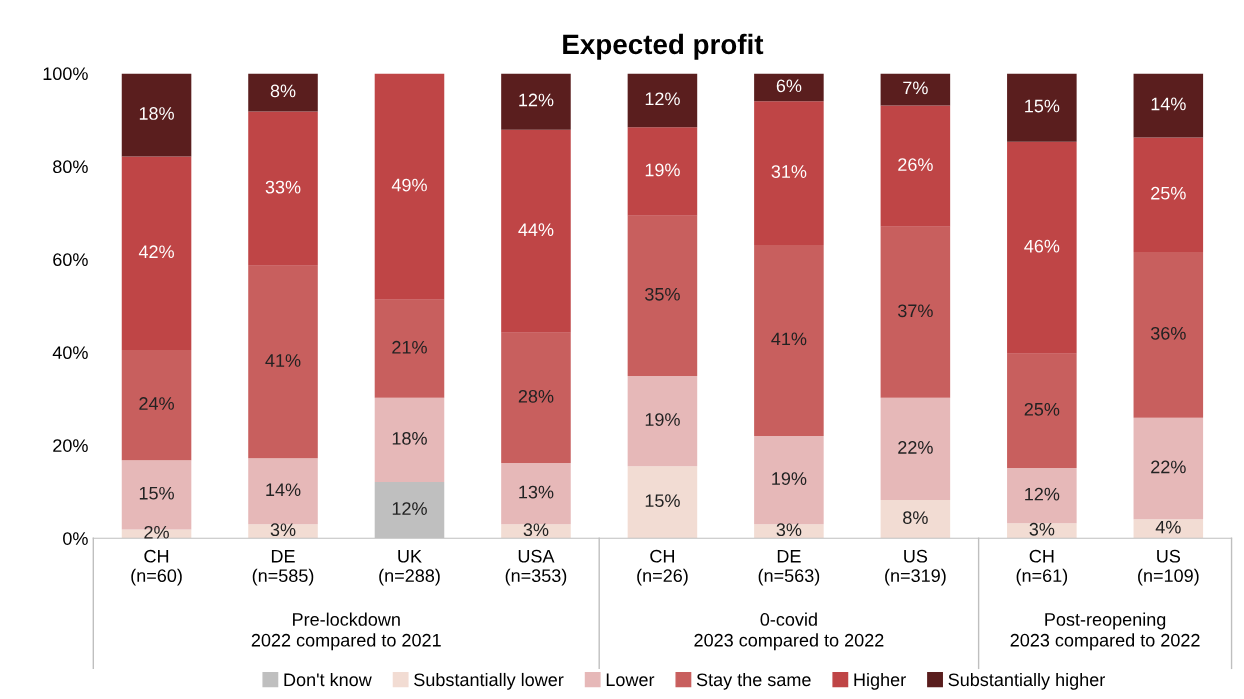 This screenshot has height=699, width=1244. I want to click on x-tick-label: DE (n=585), so click(283, 568).